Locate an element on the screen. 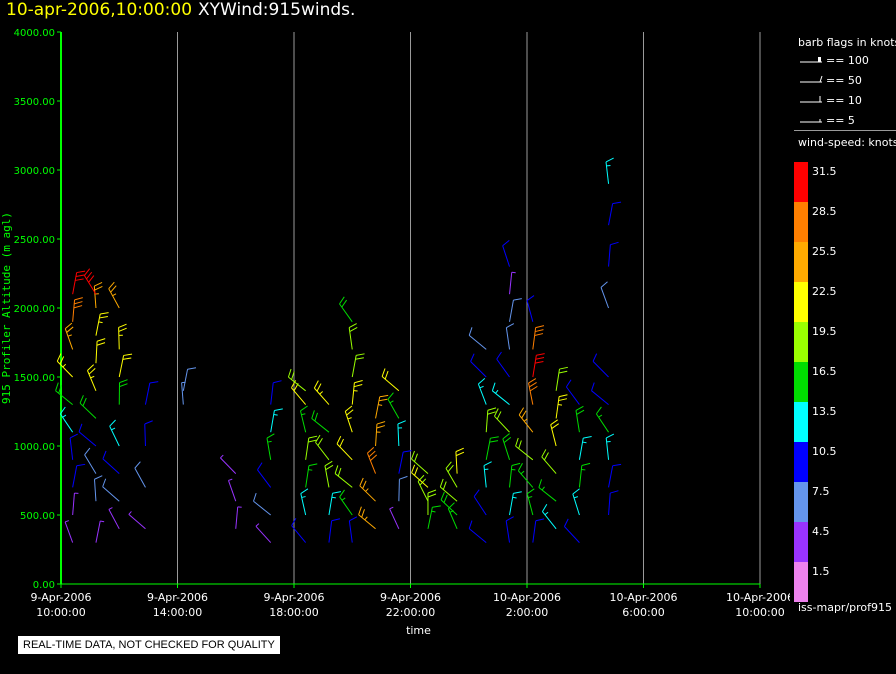 This screenshot has width=896, height=674. y-tick-label: 3000.00 is located at coordinates (34, 171).